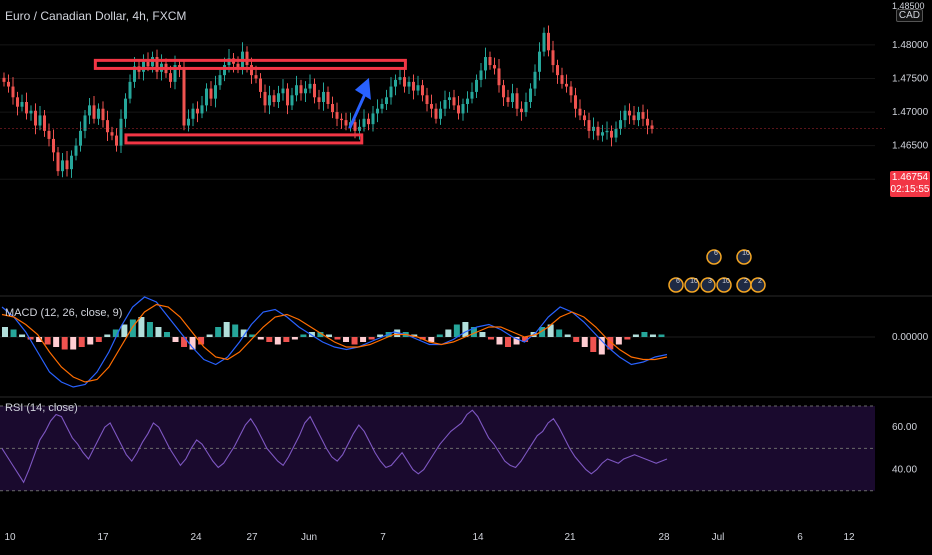 The width and height of the screenshot is (932, 555). Describe the element at coordinates (383, 537) in the screenshot. I see `x-tick-label: 7` at that location.